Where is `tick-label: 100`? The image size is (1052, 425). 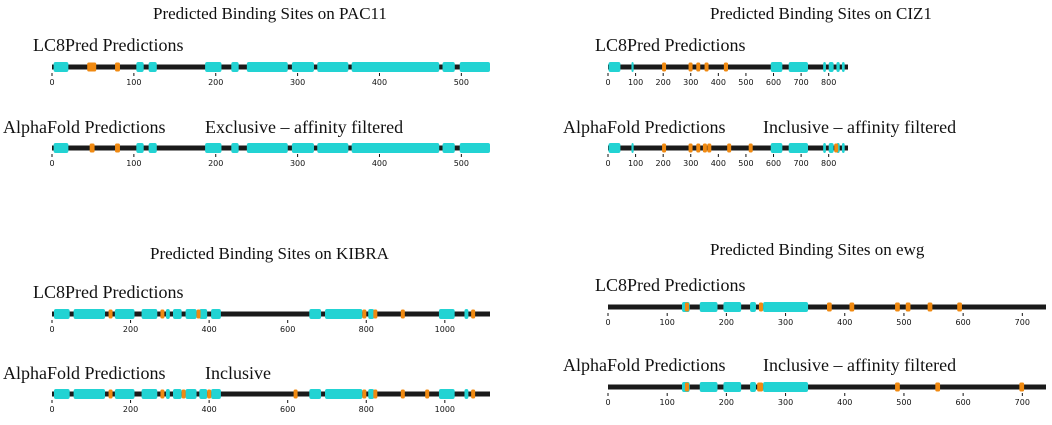 tick-label: 100 is located at coordinates (635, 82).